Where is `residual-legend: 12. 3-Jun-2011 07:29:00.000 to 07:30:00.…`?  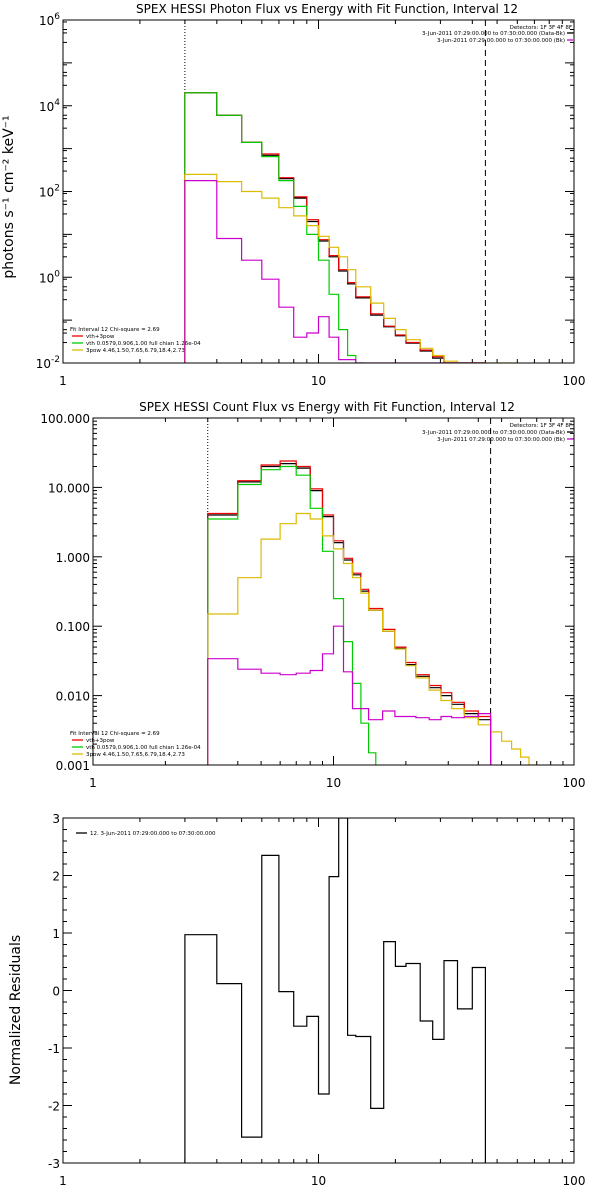 residual-legend: 12. 3-Jun-2011 07:29:00.000 to 07:30:00.… is located at coordinates (153, 834).